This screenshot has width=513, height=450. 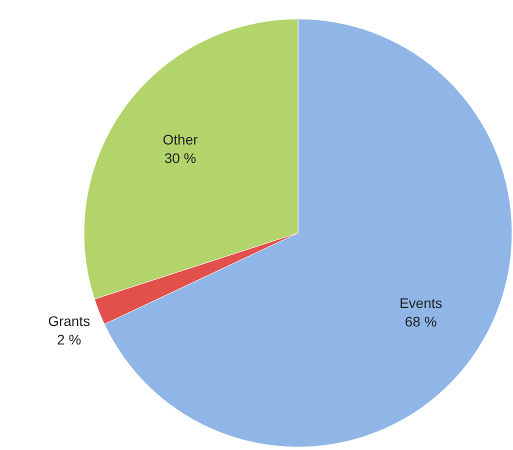 I want to click on slice-label: Grants, so click(x=69, y=321).